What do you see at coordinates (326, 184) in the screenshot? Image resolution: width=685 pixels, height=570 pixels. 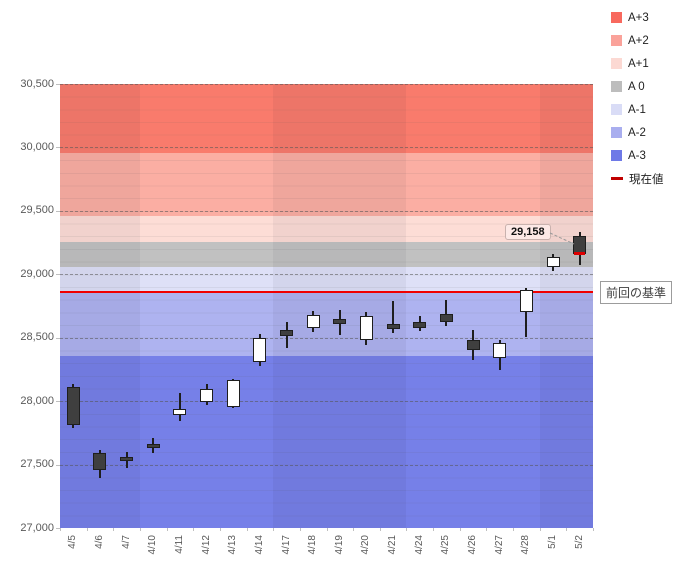 I see `band-A+2` at bounding box center [326, 184].